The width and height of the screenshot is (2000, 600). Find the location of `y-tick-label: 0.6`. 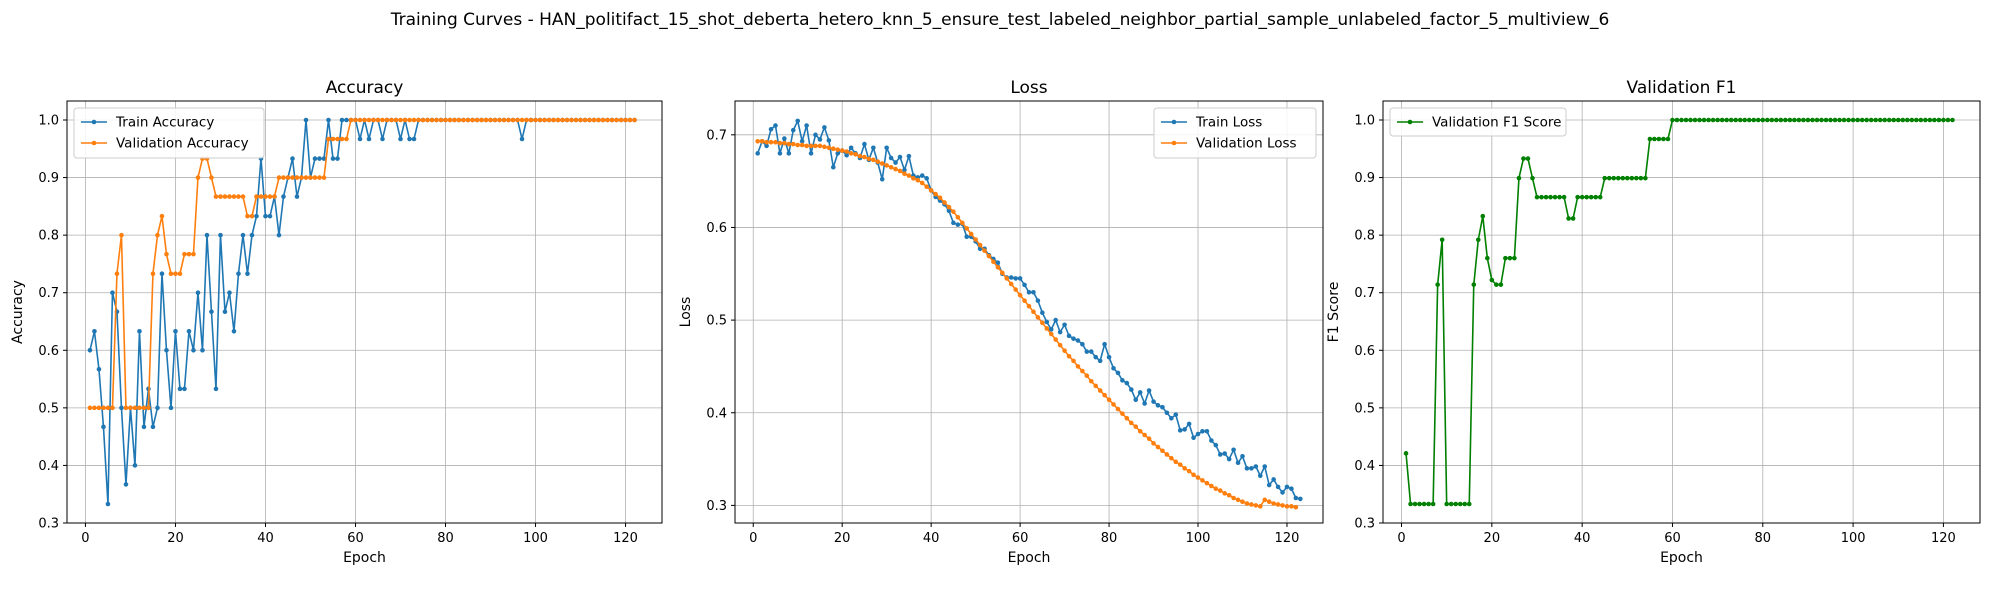

y-tick-label: 0.6 is located at coordinates (716, 228).